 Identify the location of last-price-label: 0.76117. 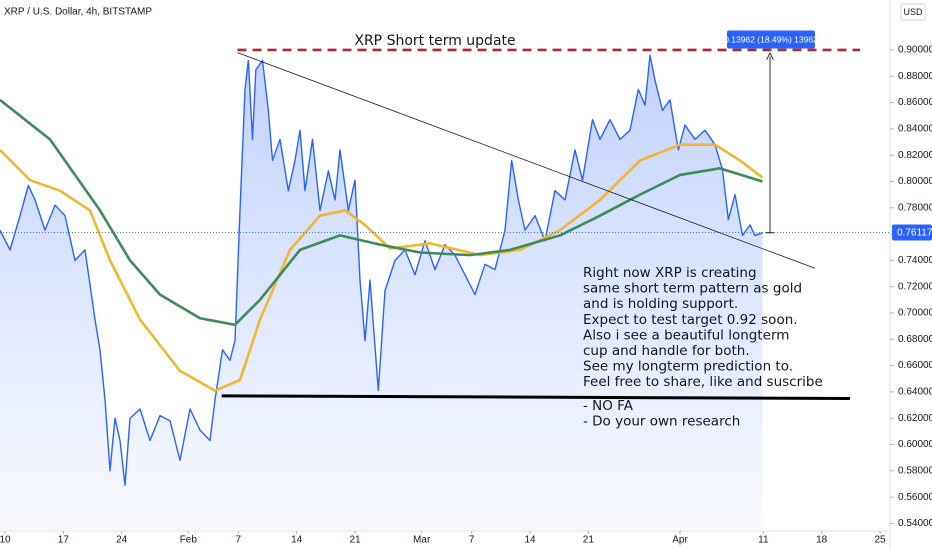
(914, 233).